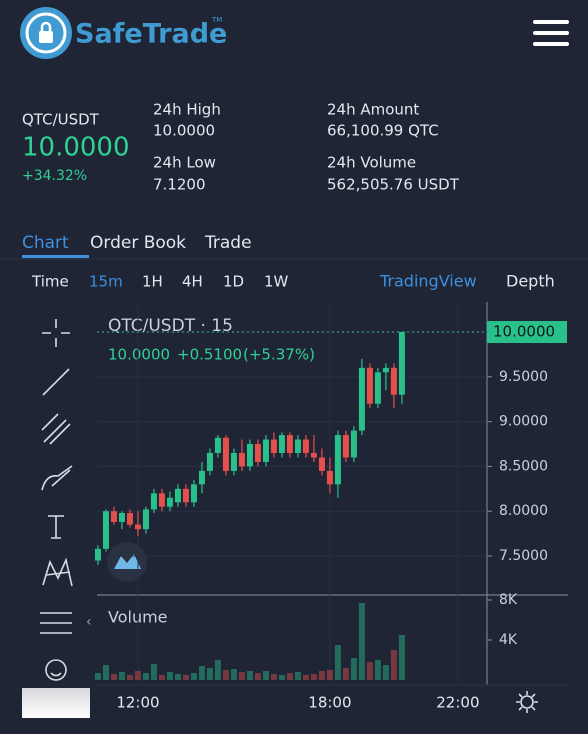 This screenshot has width=588, height=734. What do you see at coordinates (56, 333) in the screenshot?
I see `crosshair-tool` at bounding box center [56, 333].